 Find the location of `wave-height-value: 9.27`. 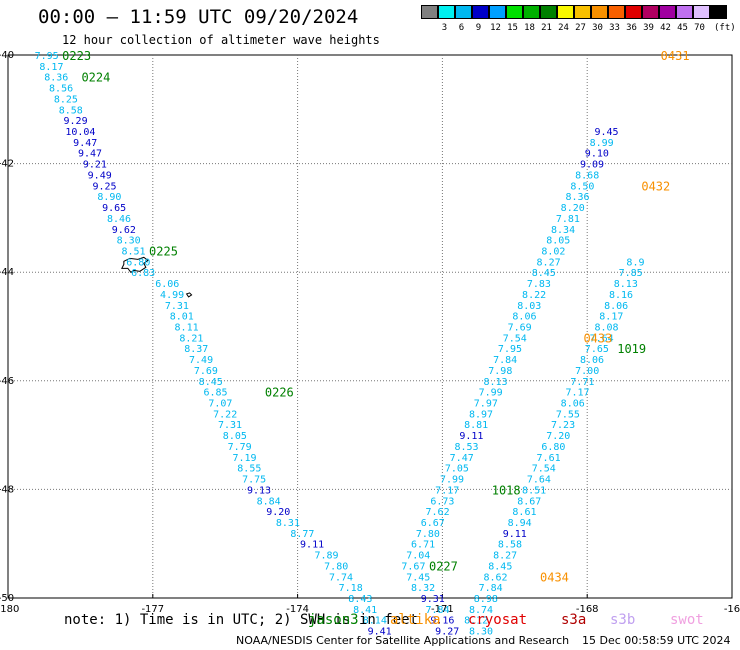

wave-height-value: 9.27 is located at coordinates (447, 632).